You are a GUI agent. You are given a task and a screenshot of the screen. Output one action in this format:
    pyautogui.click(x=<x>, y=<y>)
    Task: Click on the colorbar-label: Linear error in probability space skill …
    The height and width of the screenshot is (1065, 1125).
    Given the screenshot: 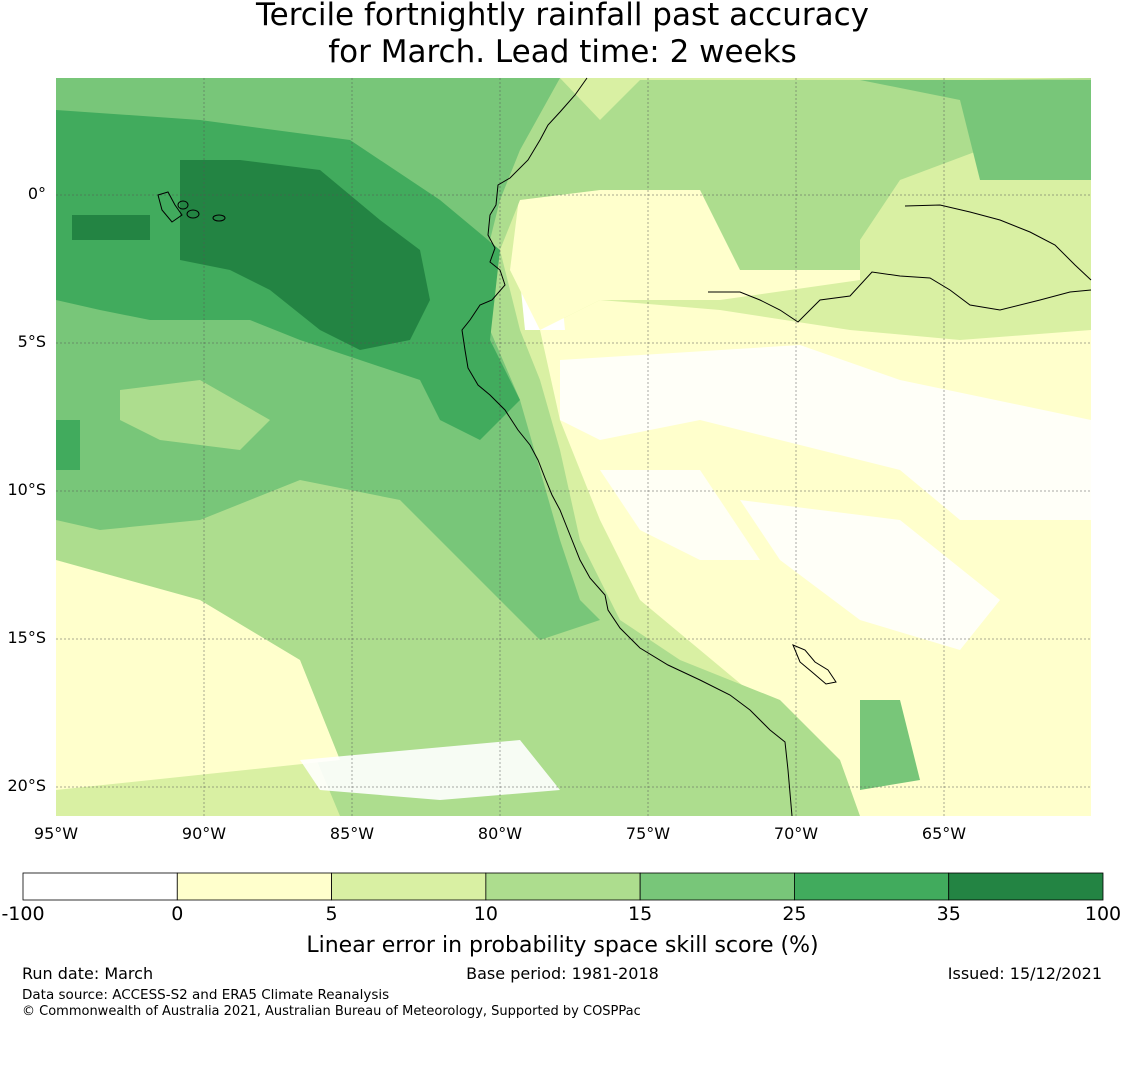 What is the action you would take?
    pyautogui.click(x=562, y=945)
    